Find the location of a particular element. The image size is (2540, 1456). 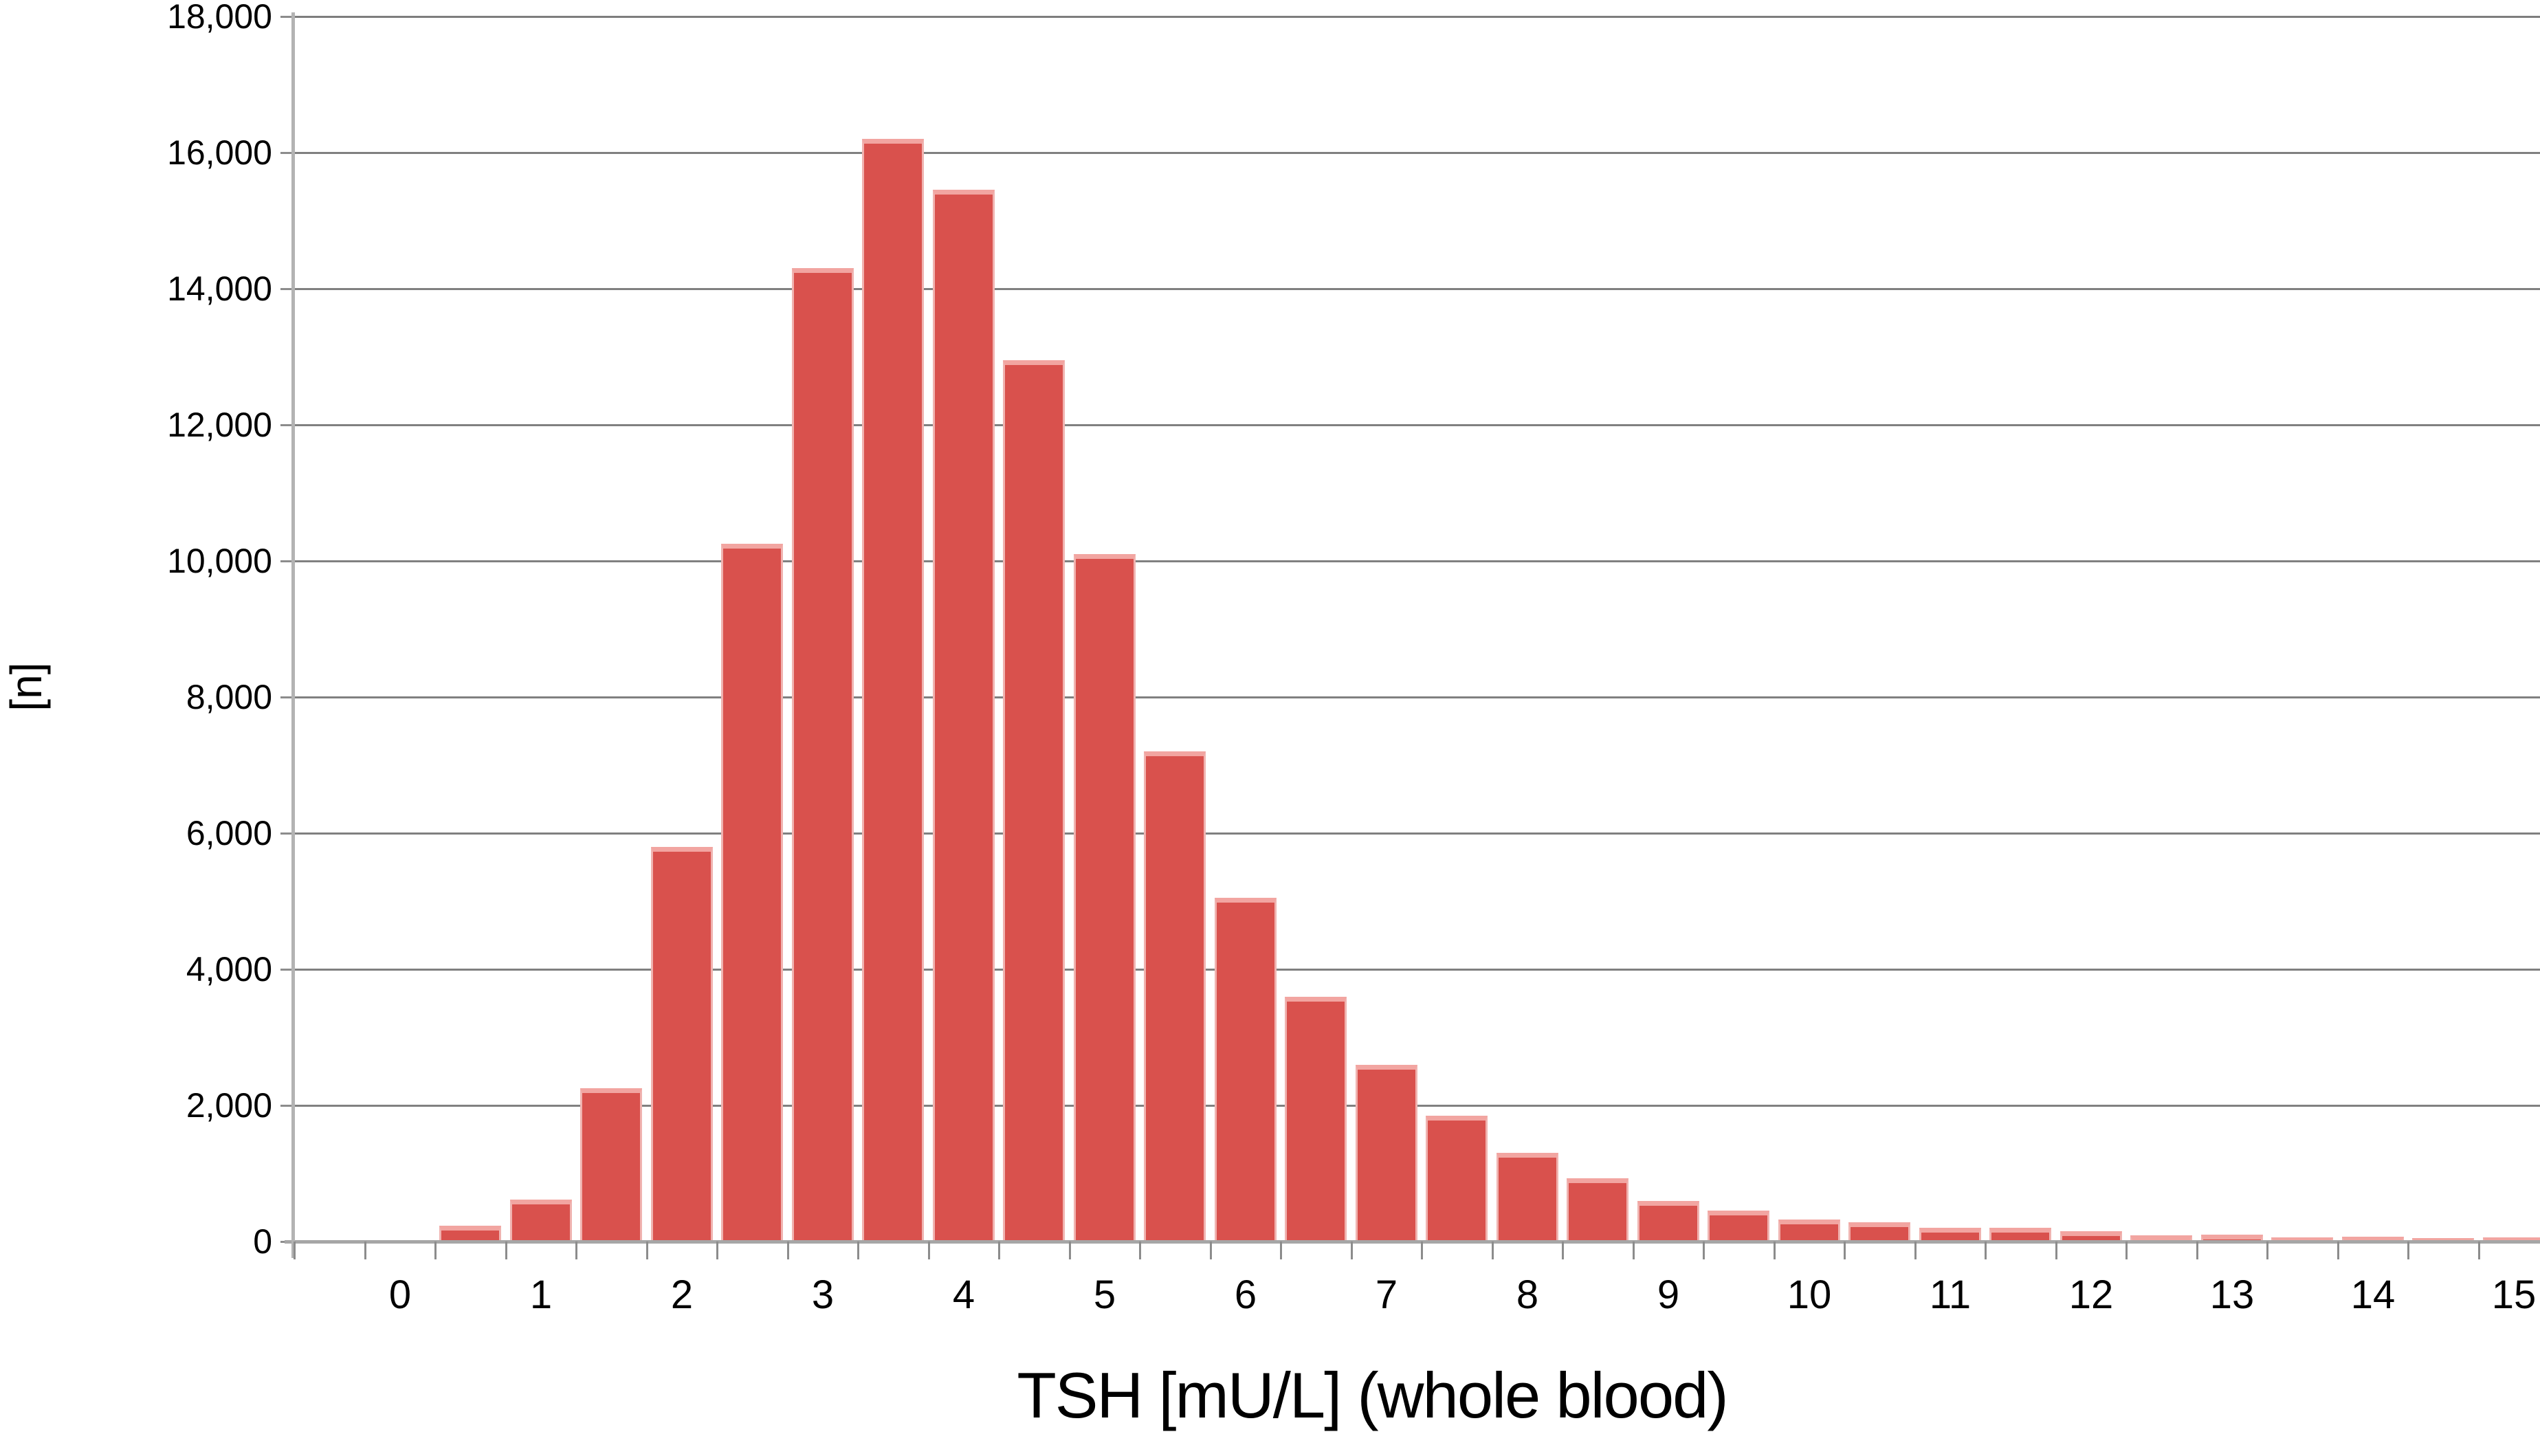

x-tick-label: 15 is located at coordinates (2514, 1294).